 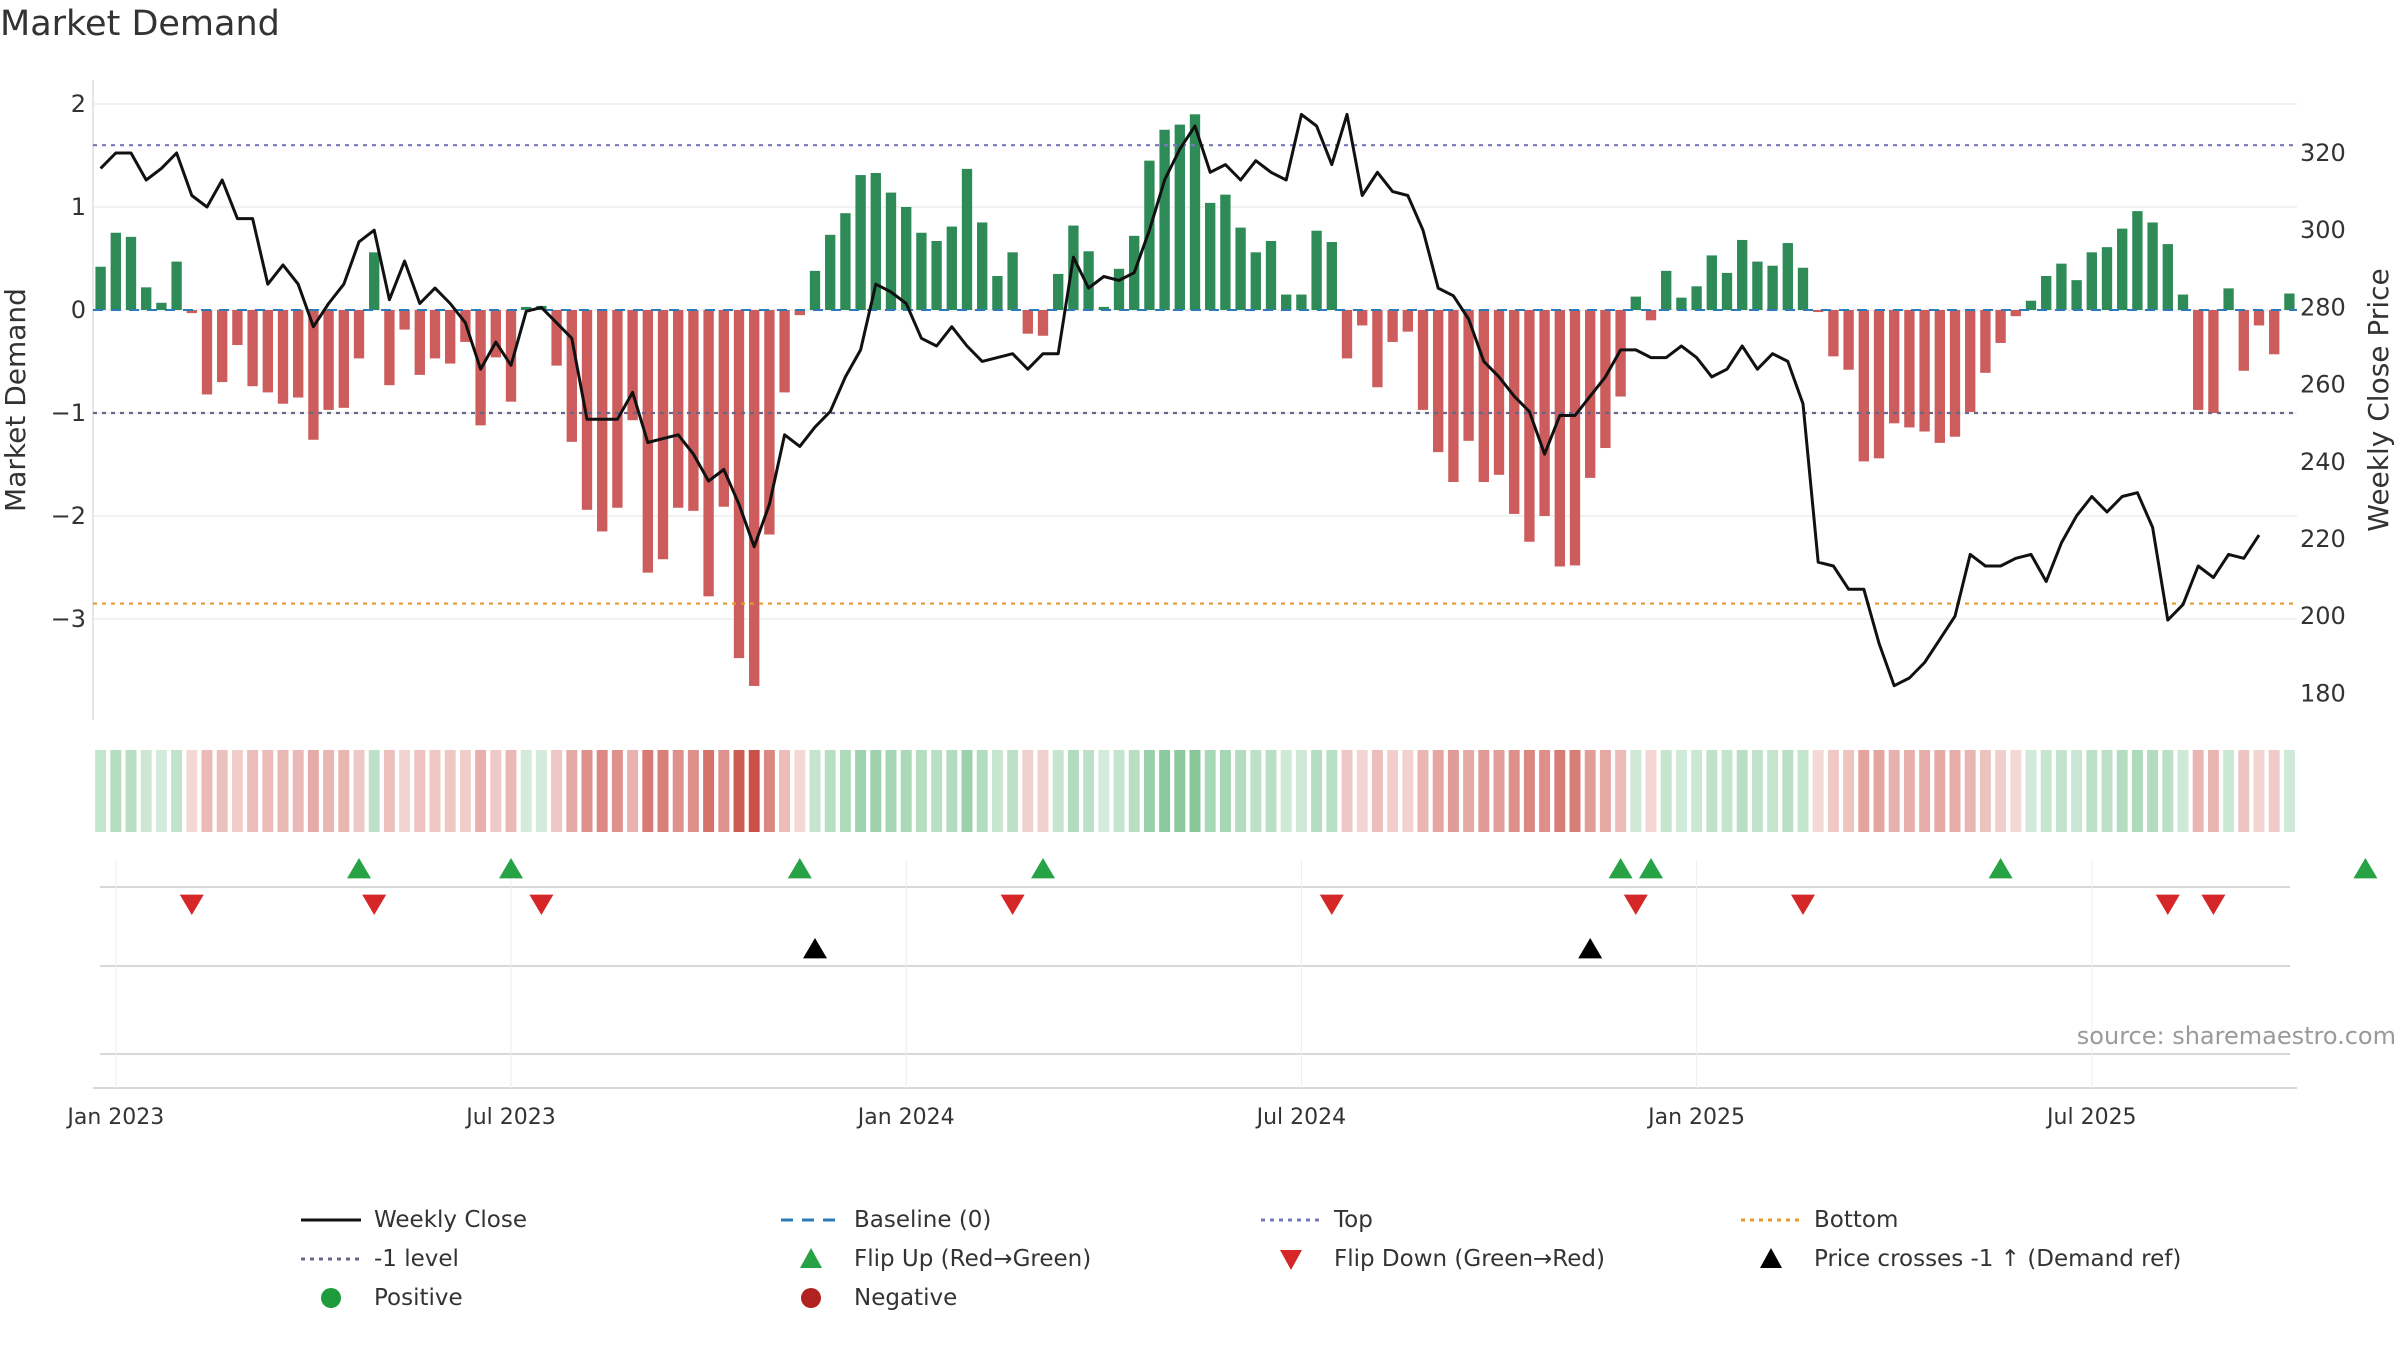 What do you see at coordinates (78, 310) in the screenshot?
I see `y-tick-label: 0` at bounding box center [78, 310].